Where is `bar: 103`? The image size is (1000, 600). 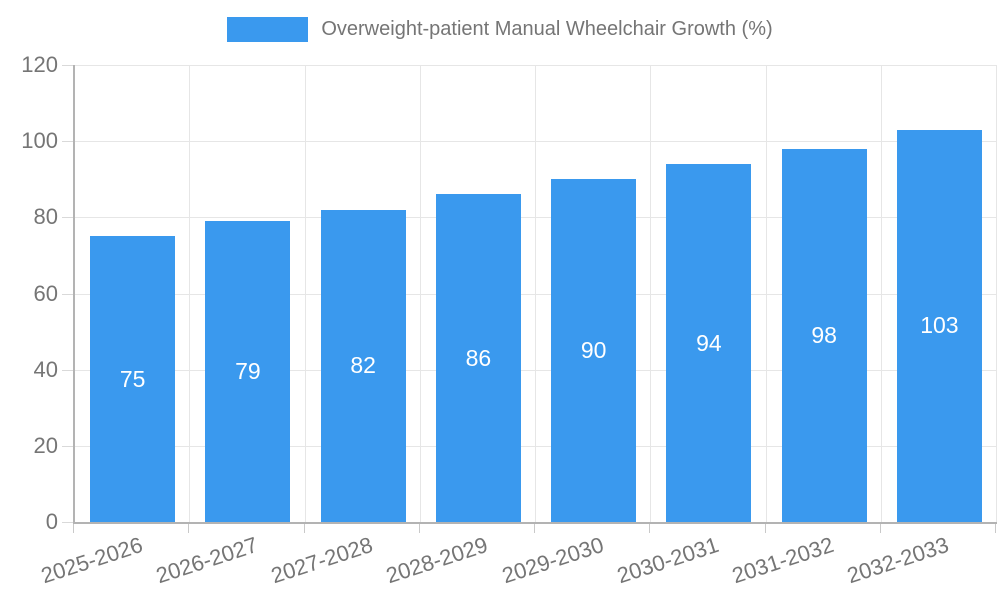
bar: 103 is located at coordinates (939, 325).